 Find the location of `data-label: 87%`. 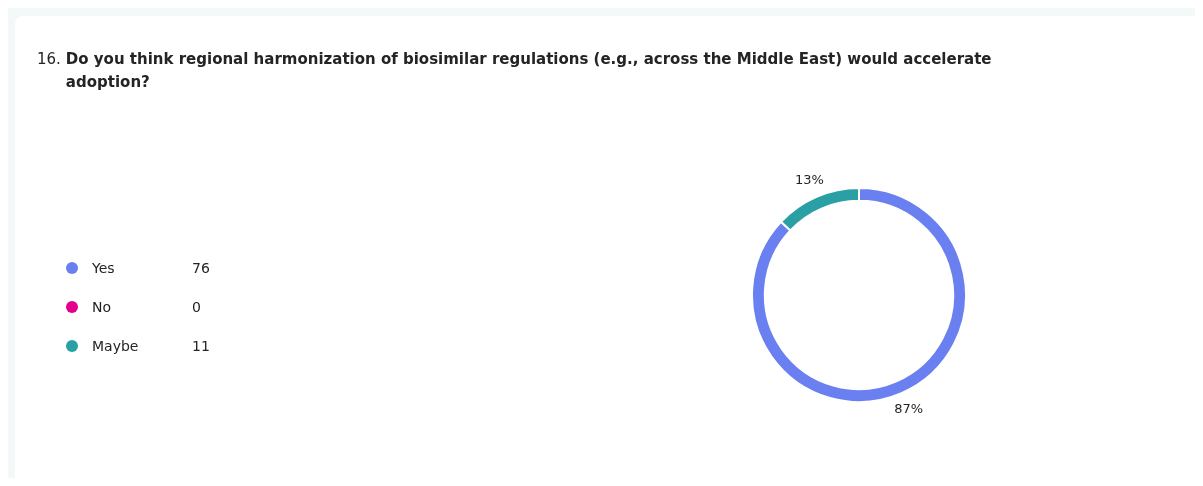

data-label: 87% is located at coordinates (909, 409).